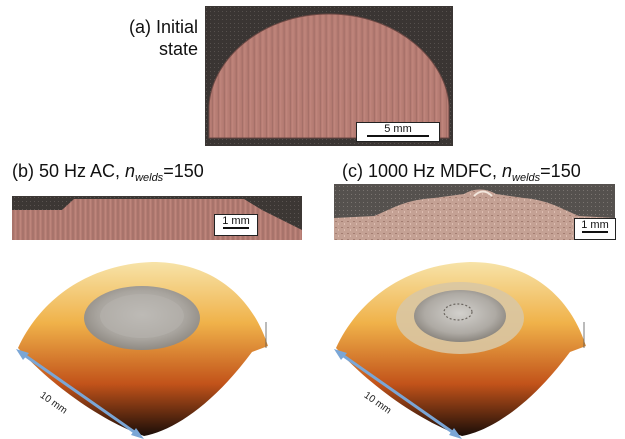 The width and height of the screenshot is (625, 439). Describe the element at coordinates (155, 38) in the screenshot. I see `panel-a-caption: (a) Initial state` at that location.